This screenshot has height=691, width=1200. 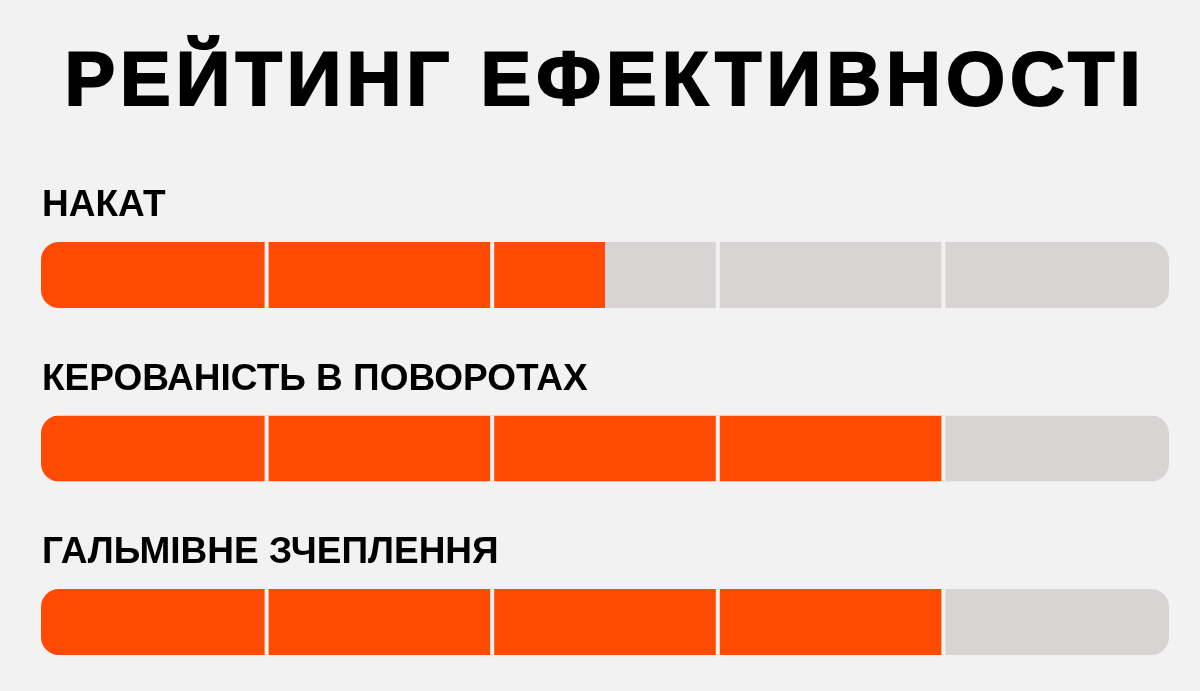 What do you see at coordinates (104, 203) in the screenshot?
I see `y-tick-label: НАКАТ` at bounding box center [104, 203].